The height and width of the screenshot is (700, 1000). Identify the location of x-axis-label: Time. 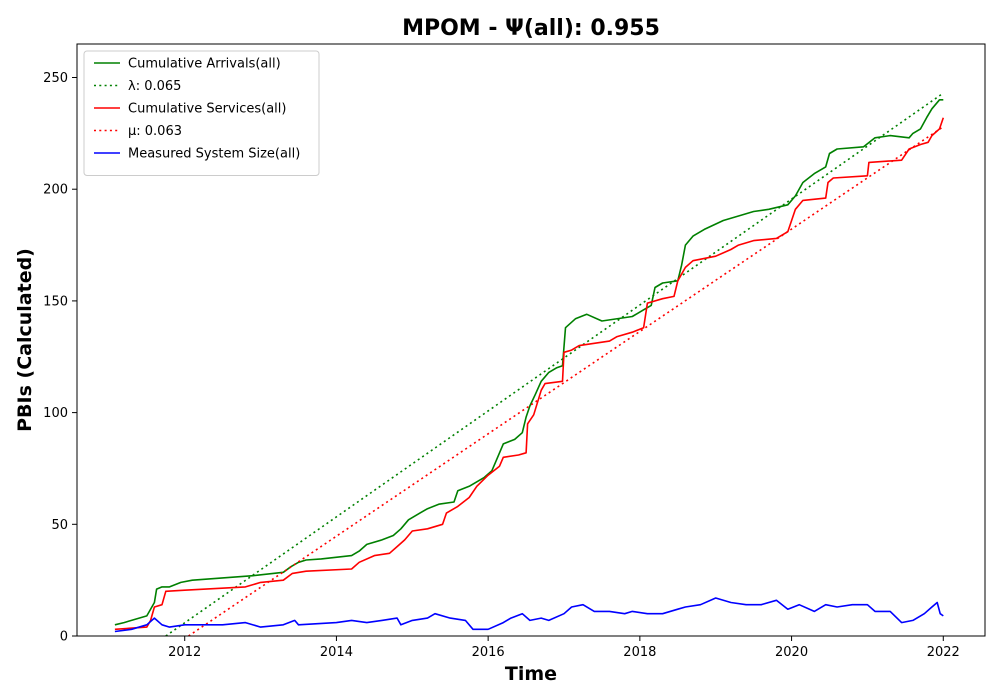
(531, 674).